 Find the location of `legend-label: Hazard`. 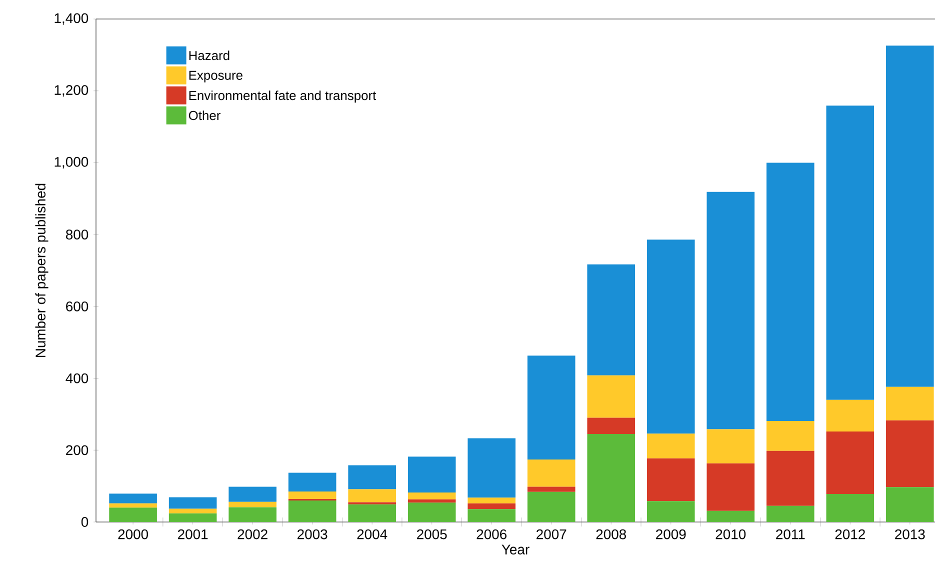

legend-label: Hazard is located at coordinates (209, 55).